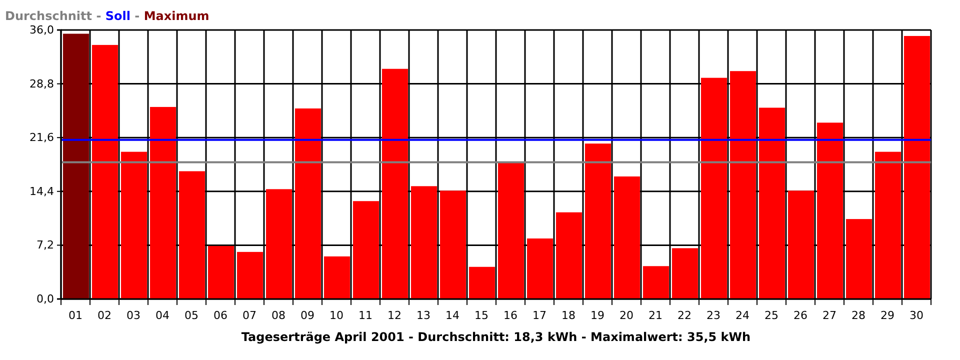 The height and width of the screenshot is (360, 960). I want to click on chart-title: Durchschnitt - Soll - Maximum, so click(107, 16).